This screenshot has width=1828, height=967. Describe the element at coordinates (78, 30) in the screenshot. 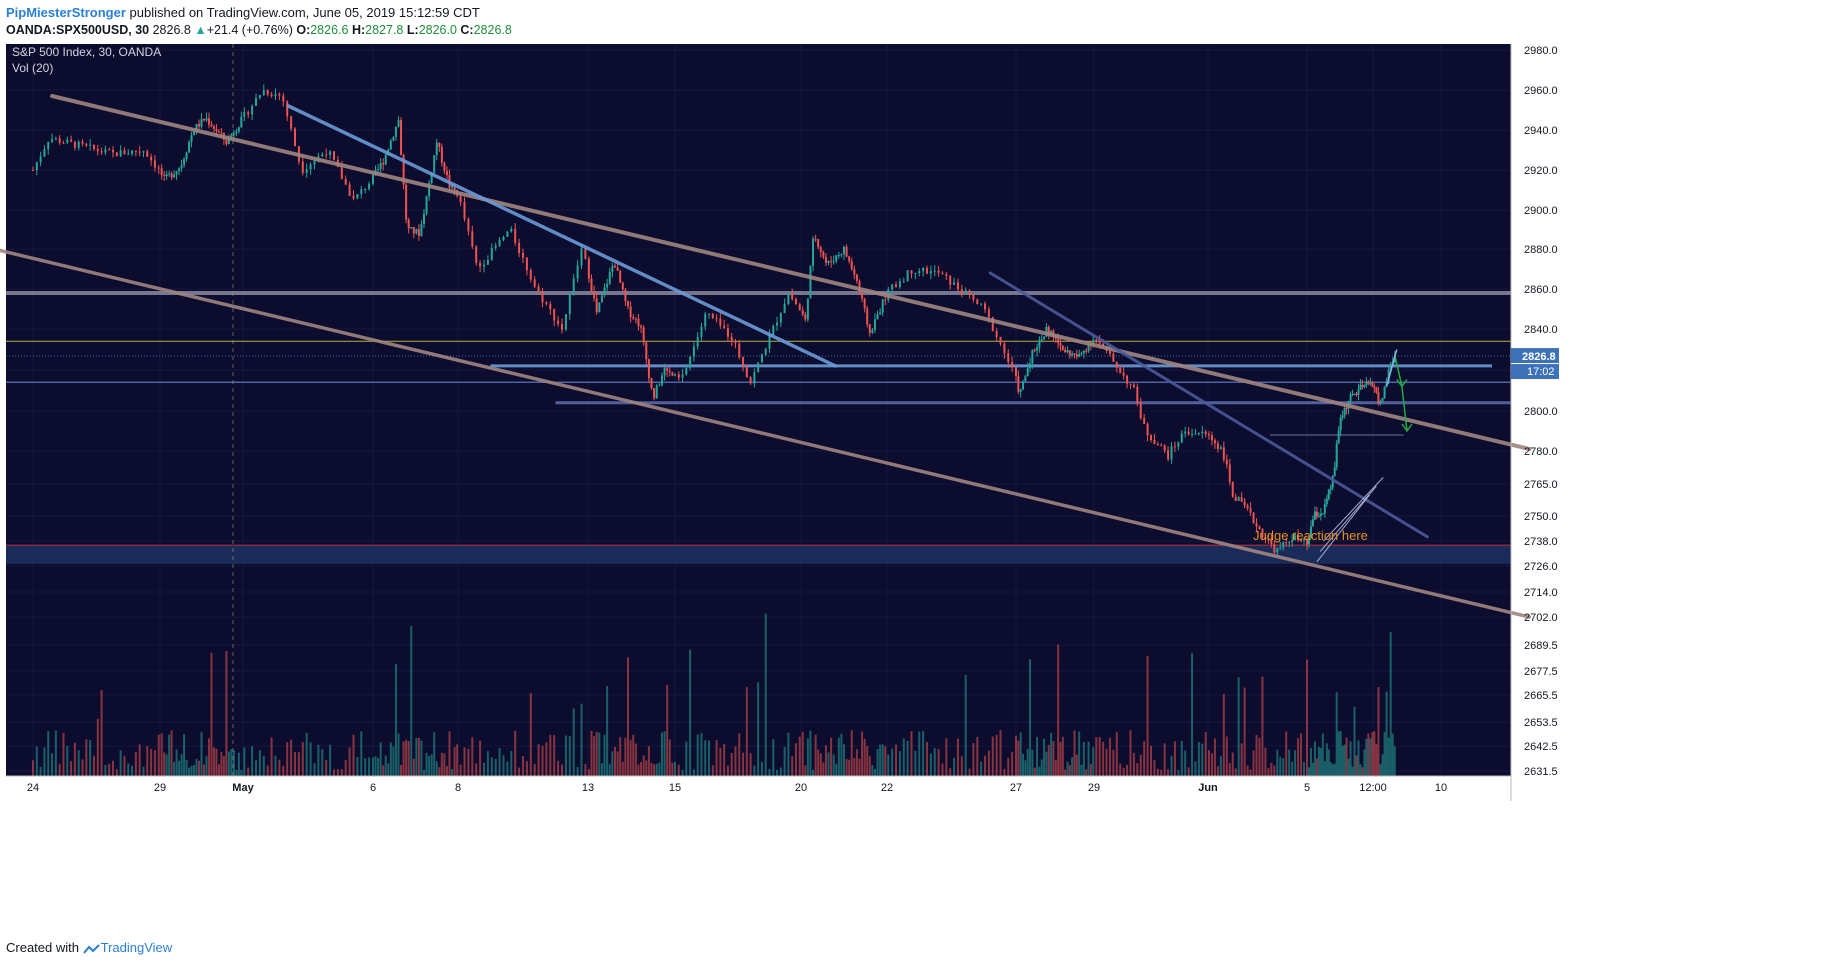

I see `symbol-label: OANDA:SPX500USD, 30` at that location.